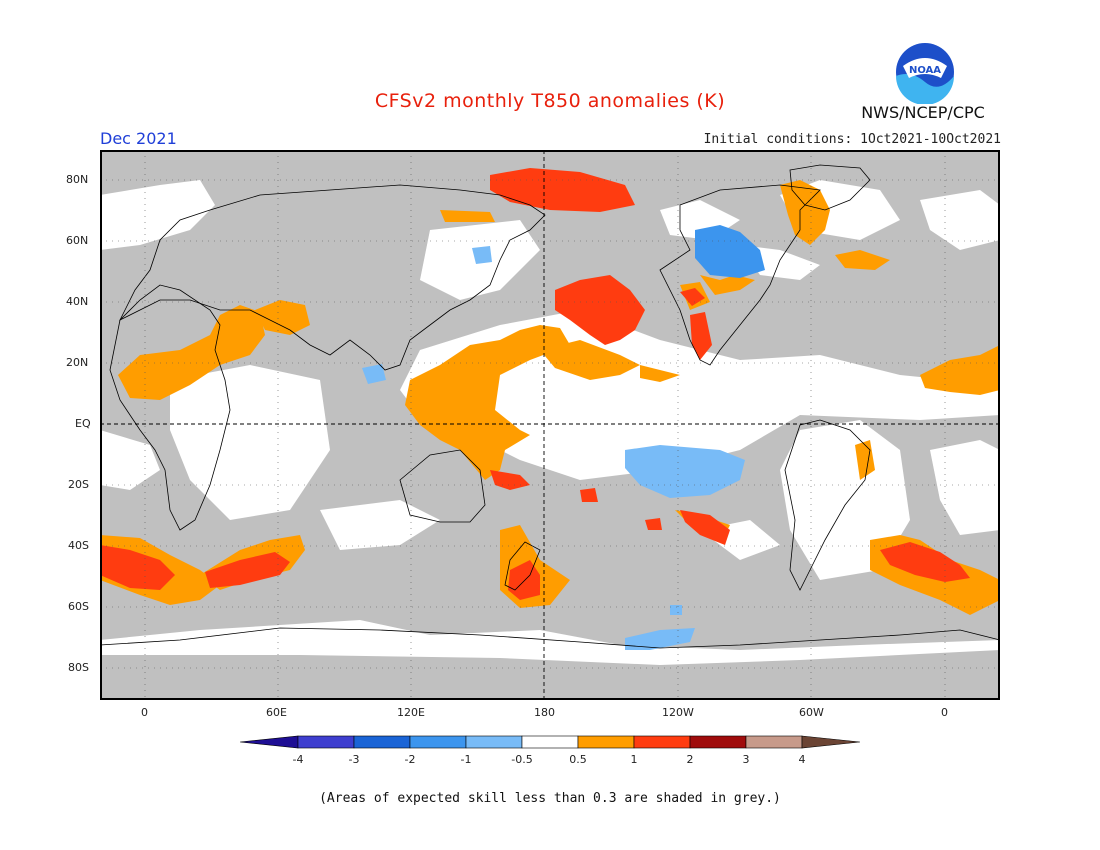  What do you see at coordinates (78, 545) in the screenshot?
I see `lat-label: 40S` at bounding box center [78, 545].